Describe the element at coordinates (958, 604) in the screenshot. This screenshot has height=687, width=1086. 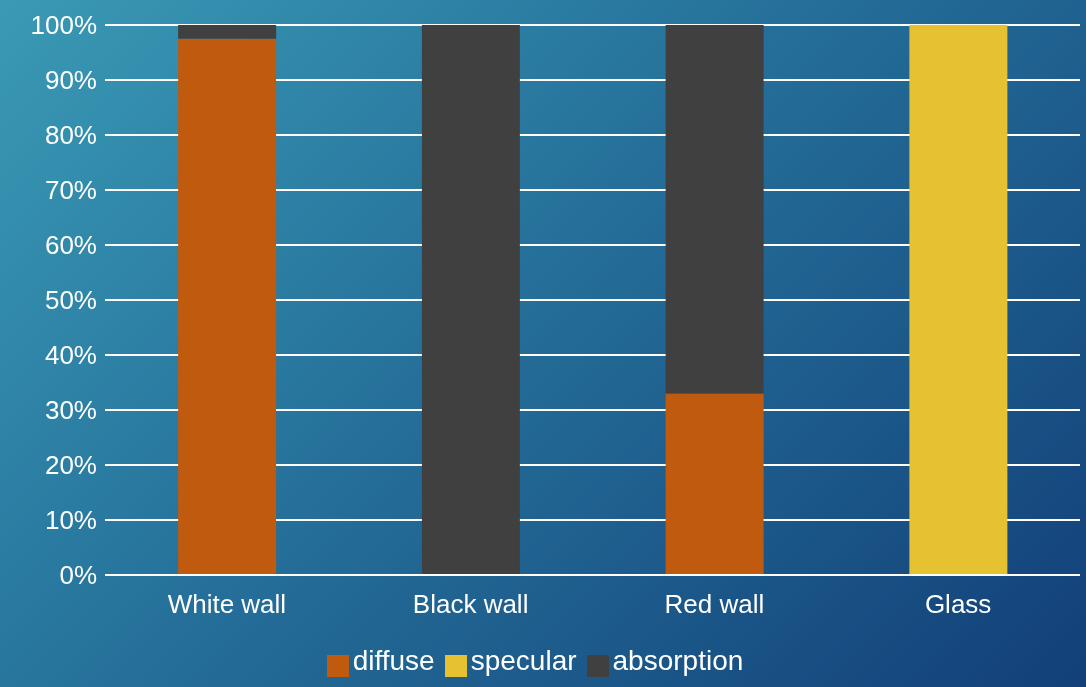
I see `x-tick-label: Glass` at that location.